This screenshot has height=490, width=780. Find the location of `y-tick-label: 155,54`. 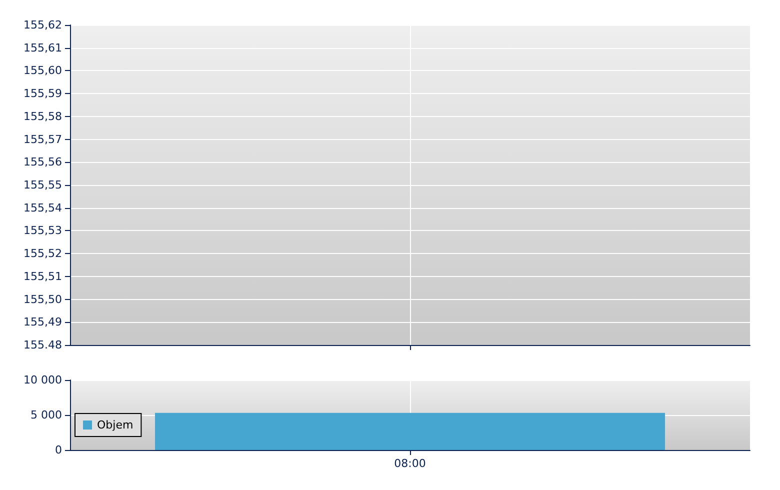

y-tick-label: 155,54 is located at coordinates (43, 207).